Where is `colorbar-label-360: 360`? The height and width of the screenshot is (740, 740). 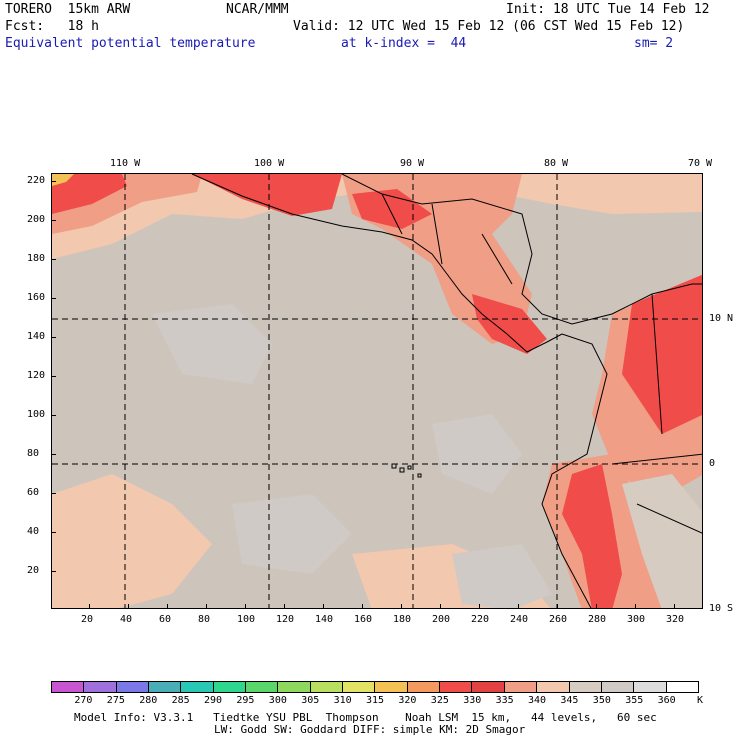
colorbar-label-360: 360 is located at coordinates (666, 700).